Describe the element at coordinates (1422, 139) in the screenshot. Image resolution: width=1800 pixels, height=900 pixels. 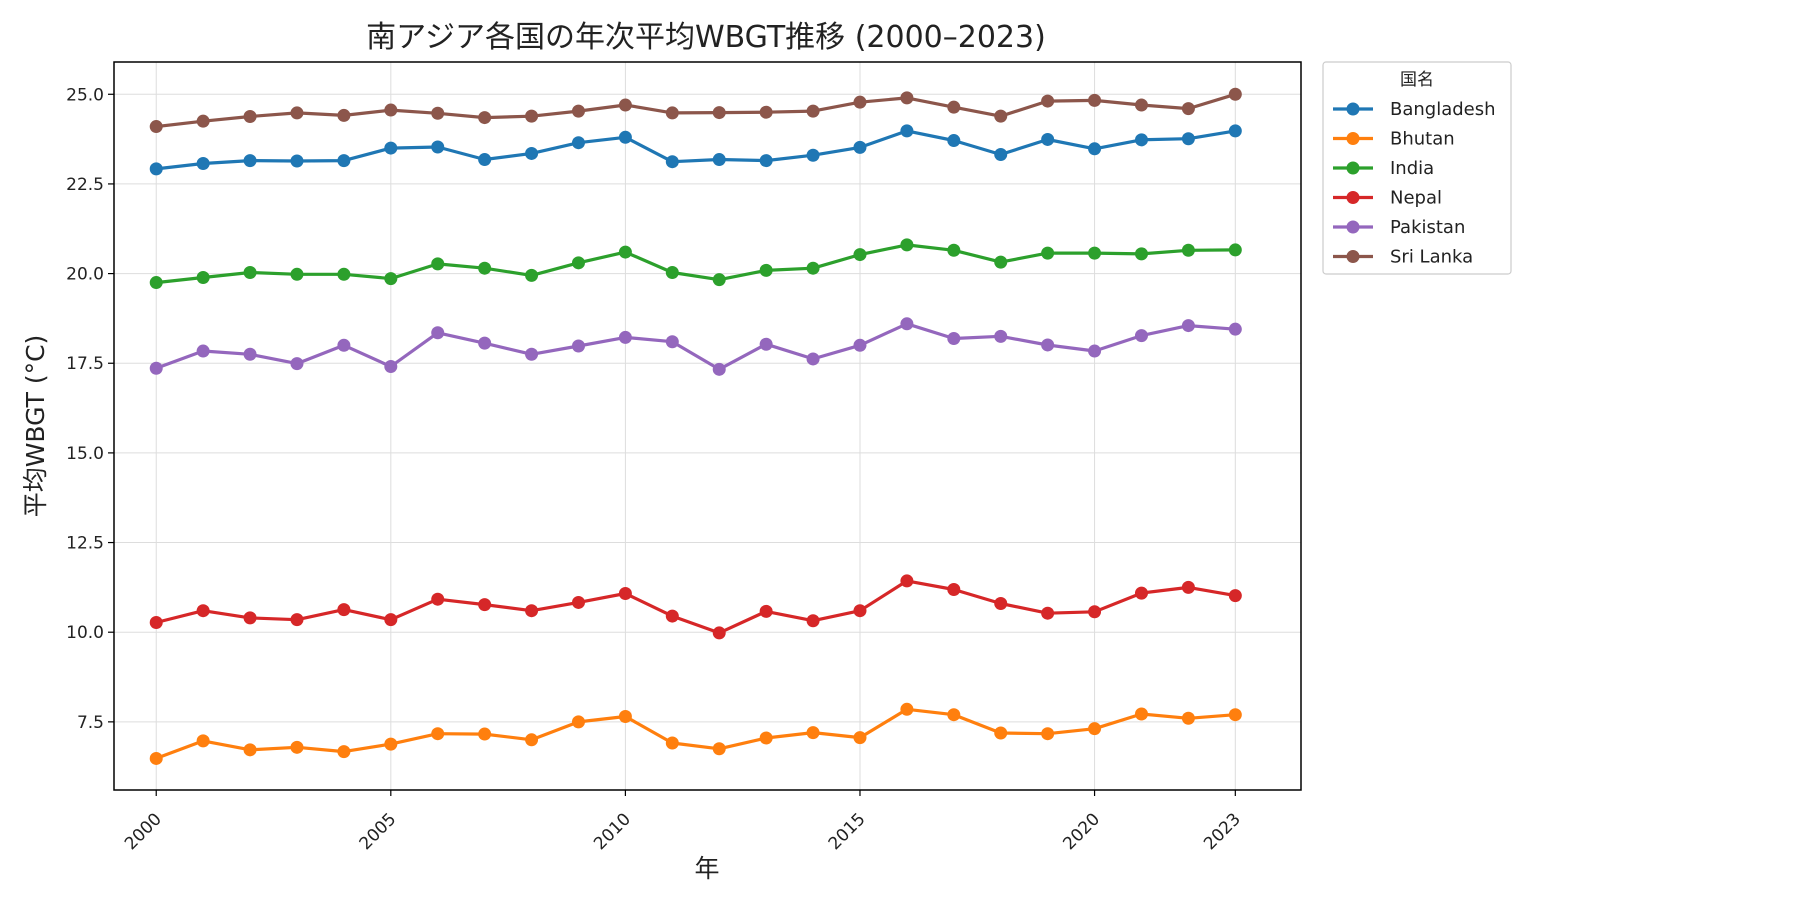
I see `legend-label: Bhutan` at that location.